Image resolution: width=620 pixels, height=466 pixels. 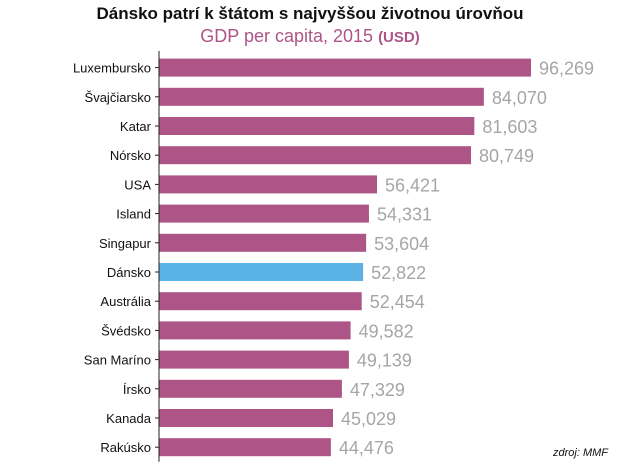 What do you see at coordinates (261, 272) in the screenshot?
I see `bar-highlight` at bounding box center [261, 272].